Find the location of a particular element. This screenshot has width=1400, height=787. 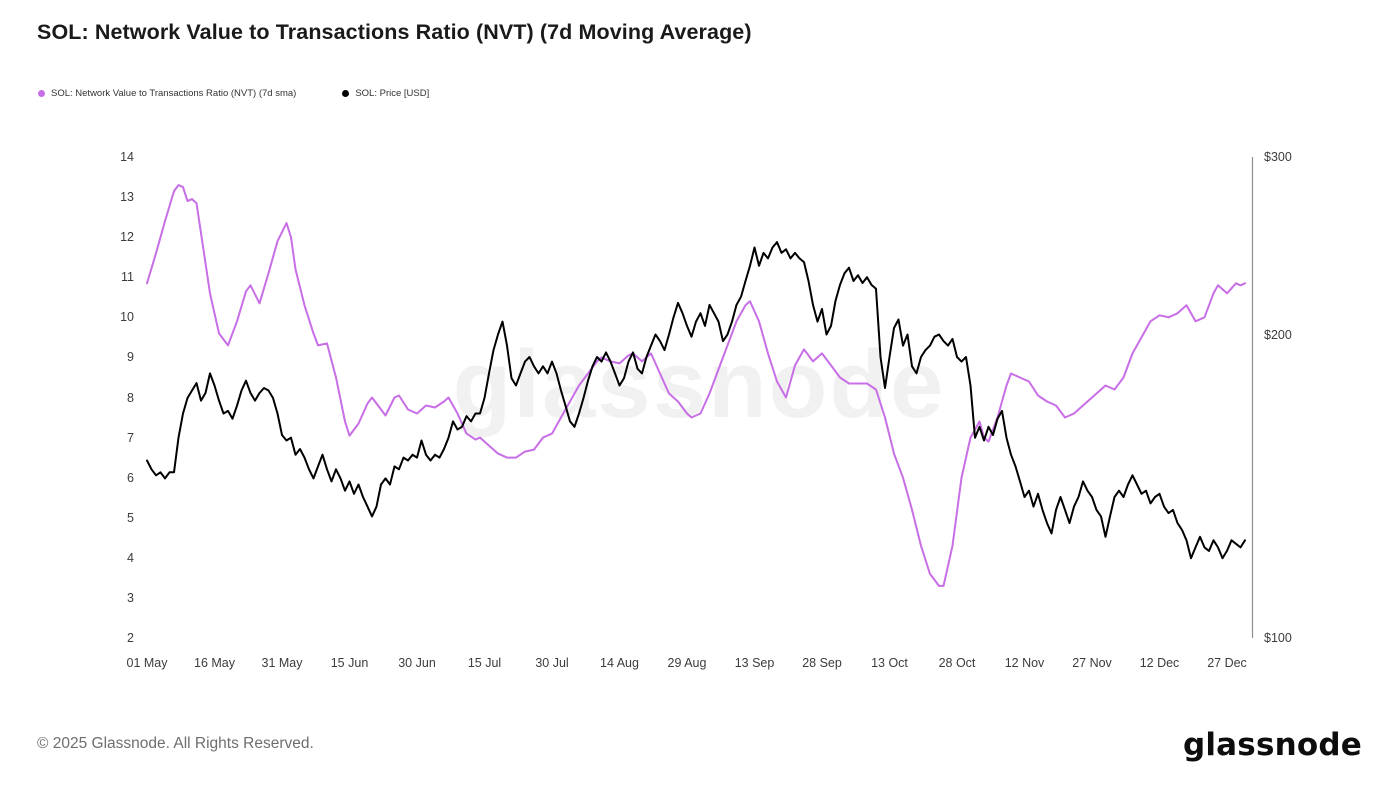

x-axis-tick: 12 Nov is located at coordinates (1024, 663).